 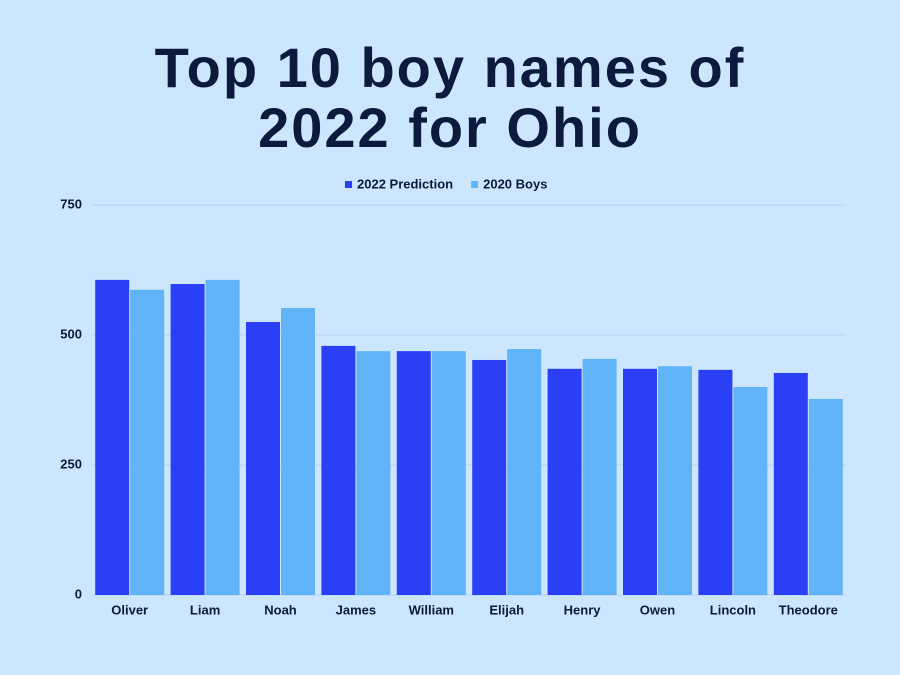 I want to click on y-tick-label: 500, so click(x=71, y=333).